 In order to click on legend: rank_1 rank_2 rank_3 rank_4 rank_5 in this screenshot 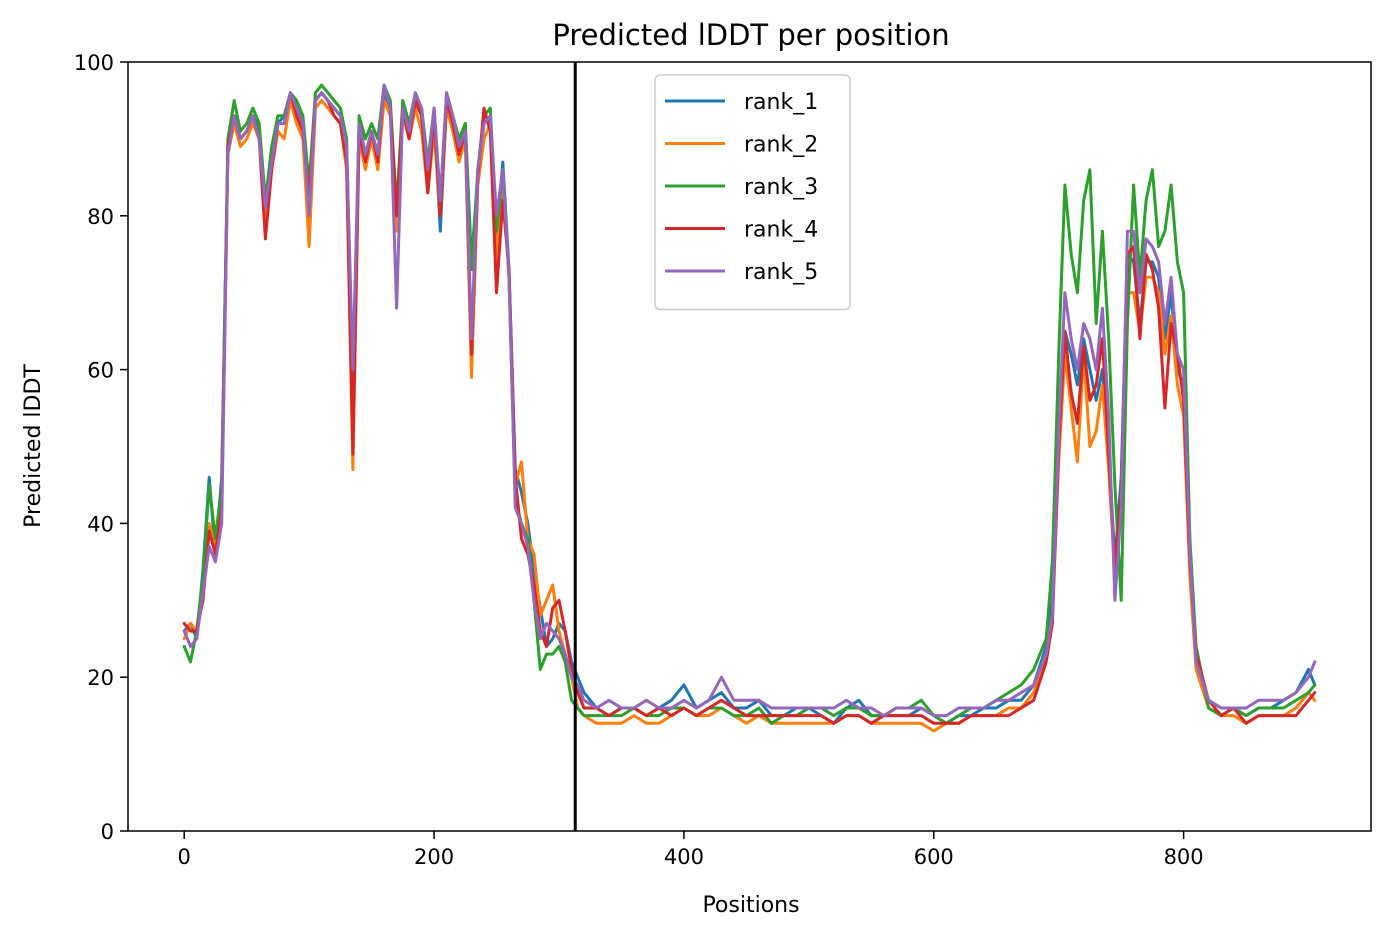, I will do `click(752, 192)`.